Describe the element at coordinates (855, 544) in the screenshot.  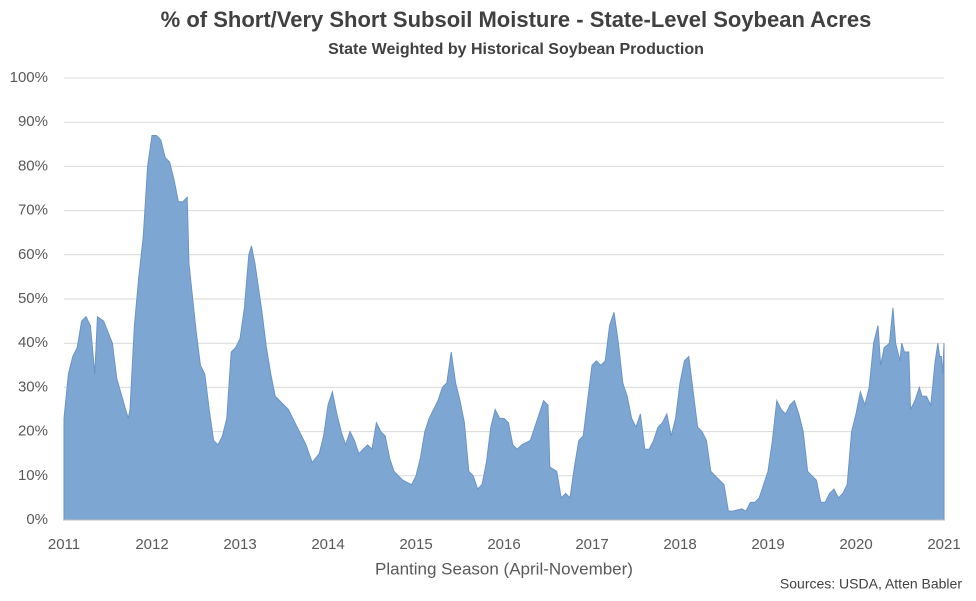
I see `x-tick-label: 2020` at that location.